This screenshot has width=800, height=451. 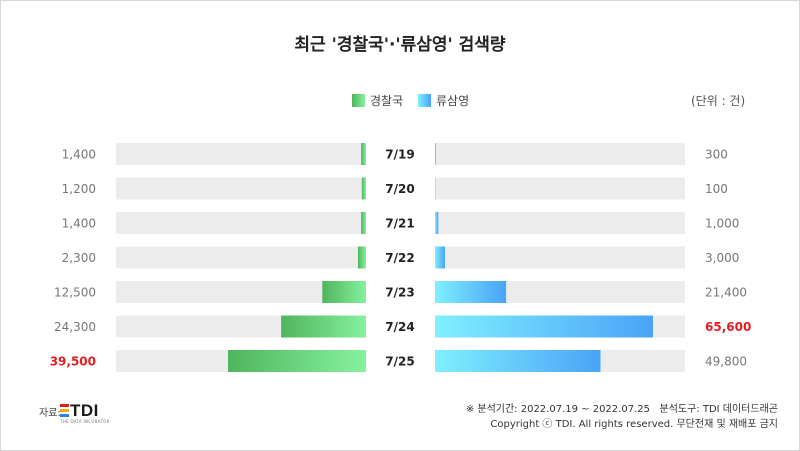 What do you see at coordinates (453, 101) in the screenshot?
I see `legend-label-right: 류삼영` at bounding box center [453, 101].